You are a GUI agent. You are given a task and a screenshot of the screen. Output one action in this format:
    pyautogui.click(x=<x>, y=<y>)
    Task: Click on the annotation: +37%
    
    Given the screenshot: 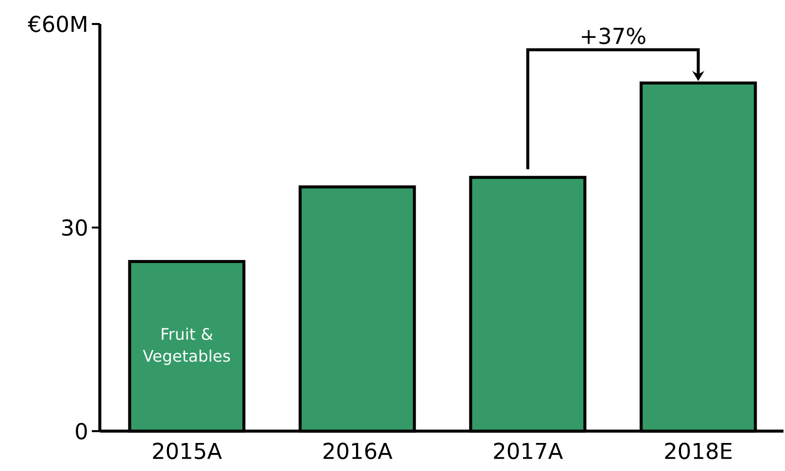 What is the action you would take?
    pyautogui.click(x=614, y=36)
    